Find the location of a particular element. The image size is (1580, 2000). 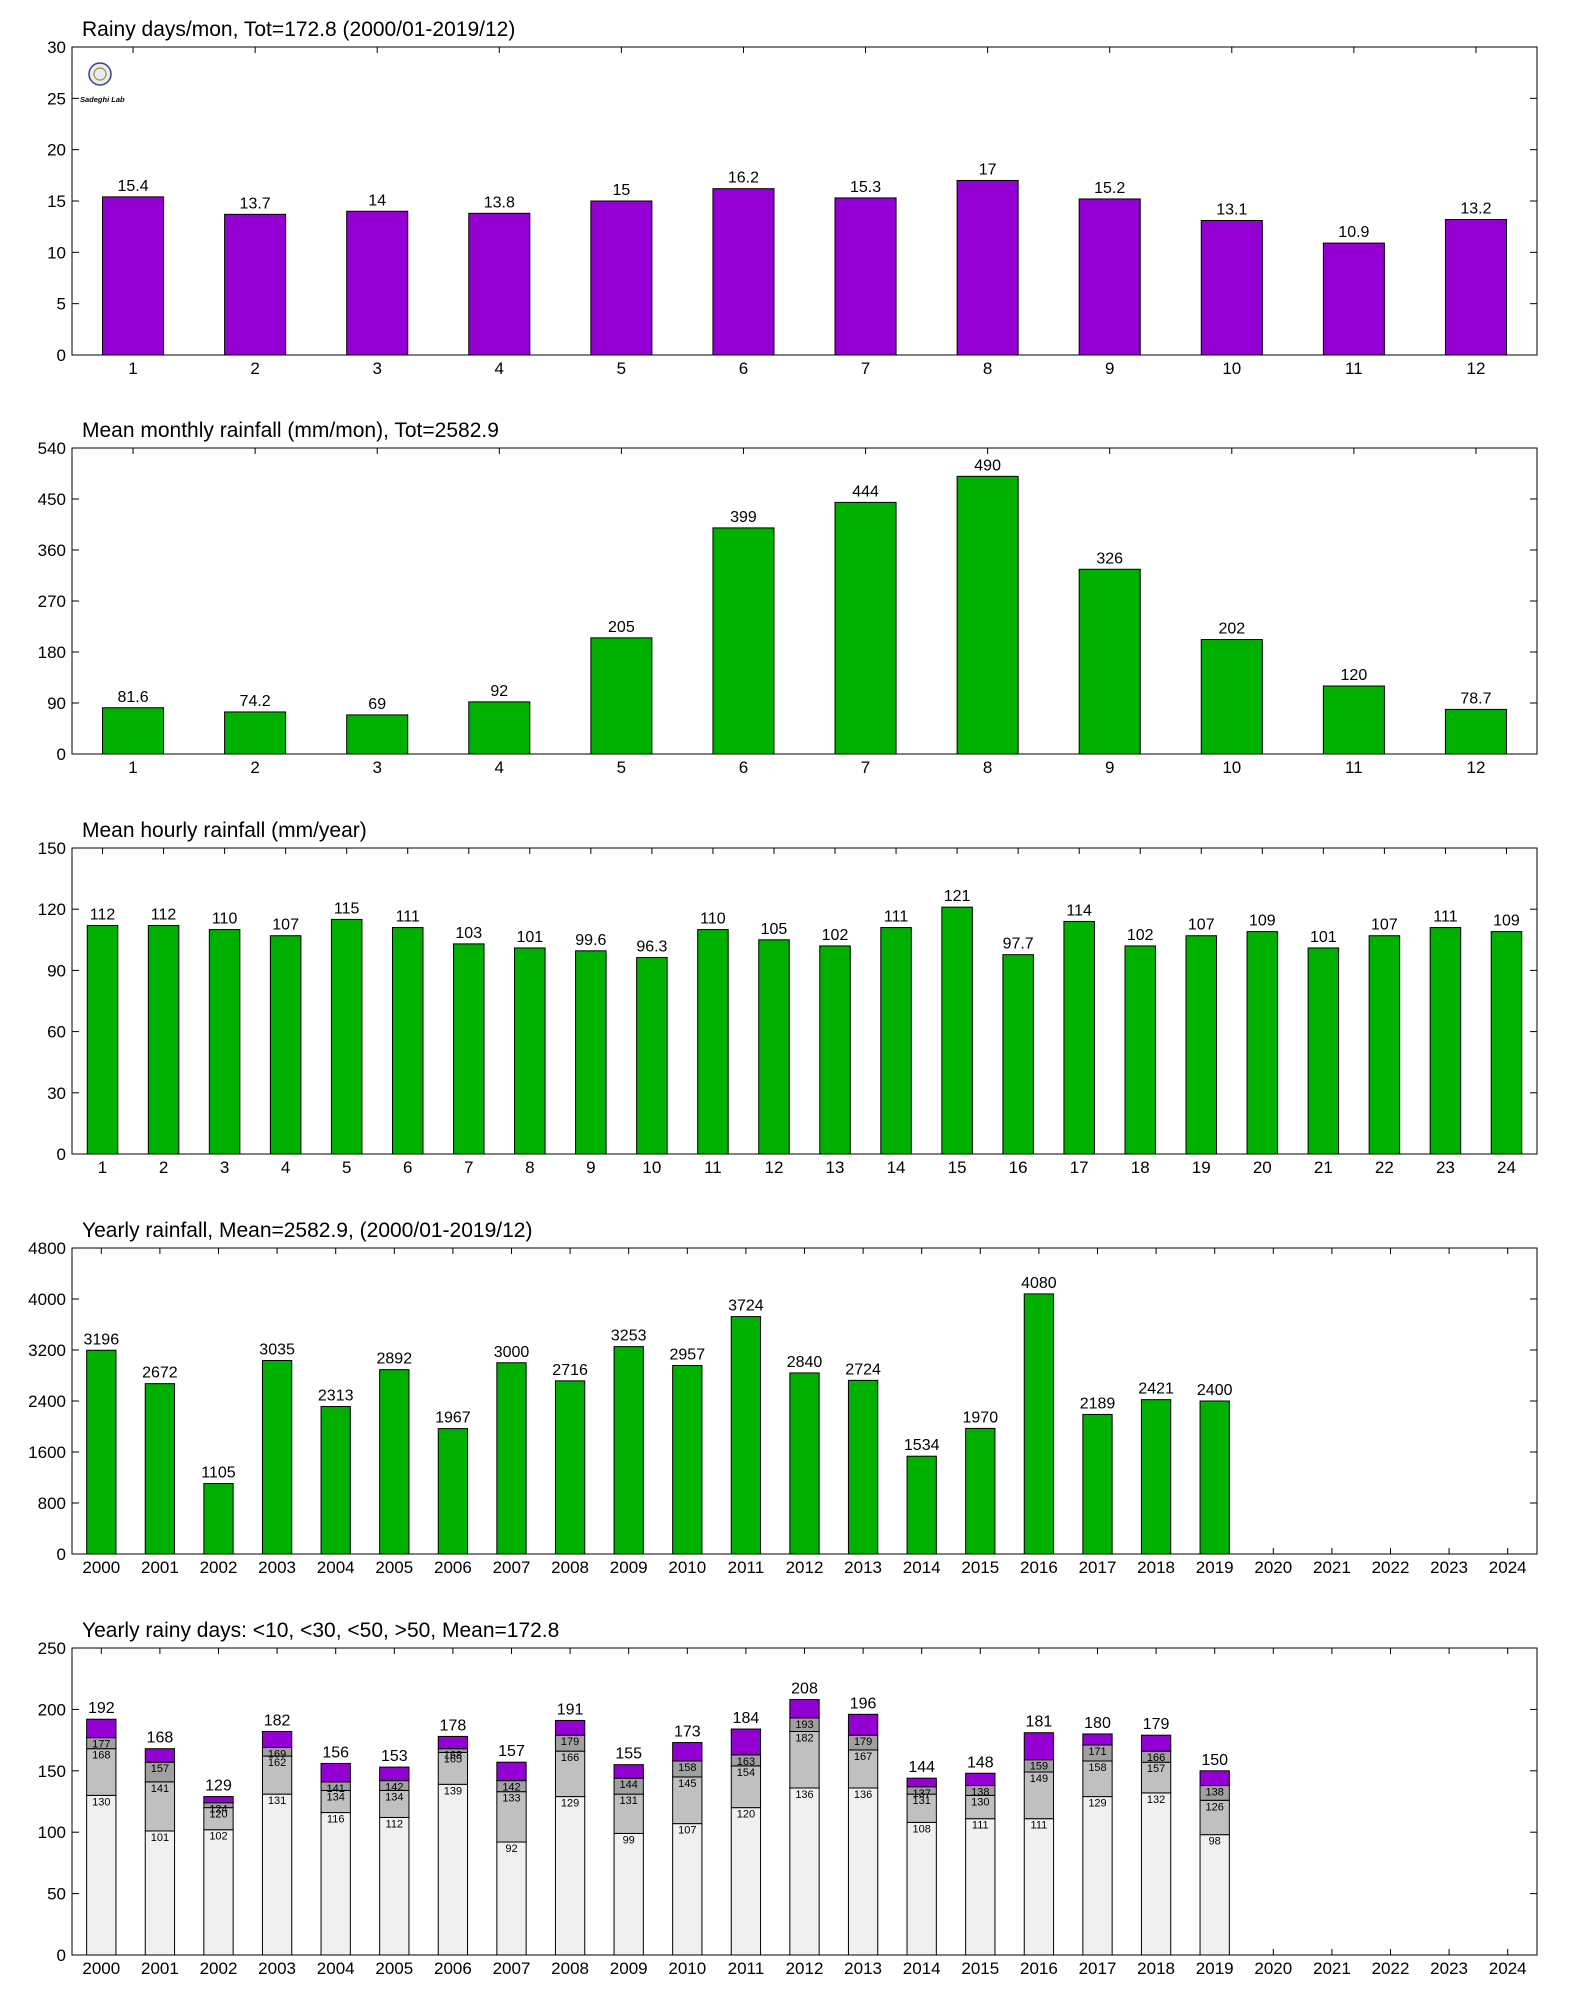

segment-label: 102 is located at coordinates (218, 1837).